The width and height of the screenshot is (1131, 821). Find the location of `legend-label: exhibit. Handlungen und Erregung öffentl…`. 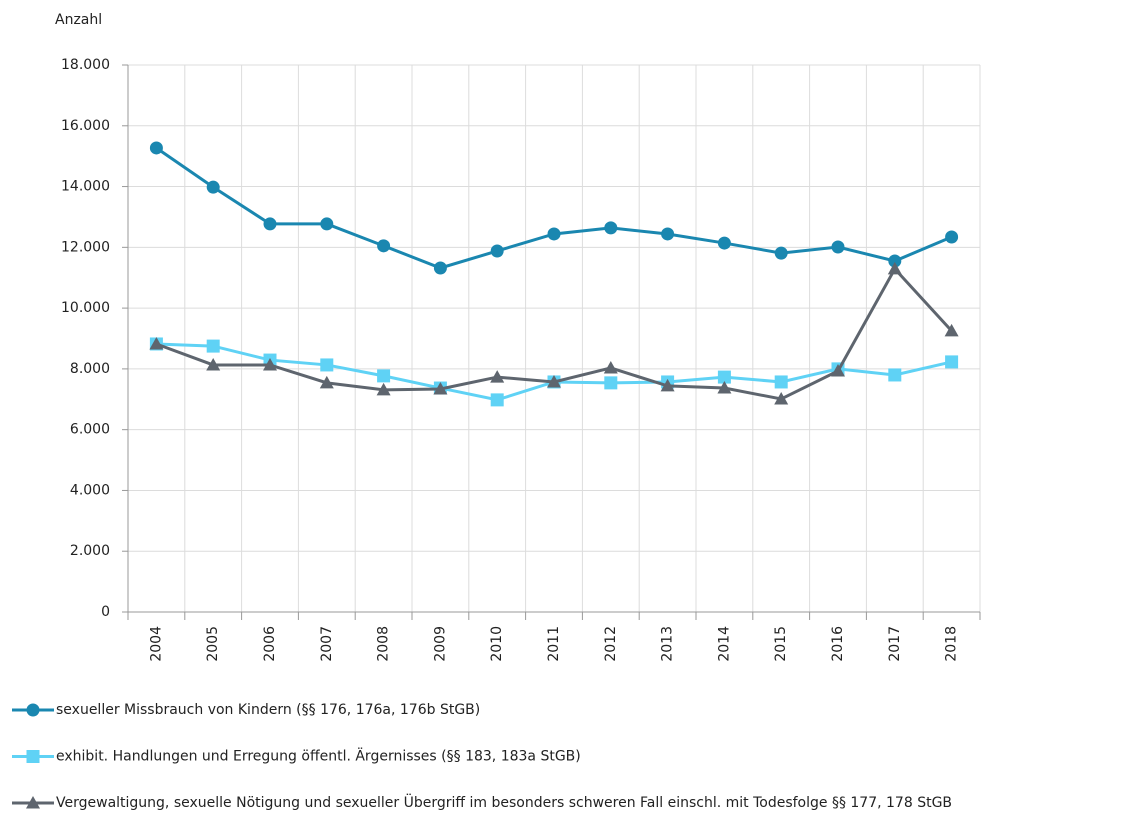

legend-label: exhibit. Handlungen und Erregung öffentl… is located at coordinates (318, 756).